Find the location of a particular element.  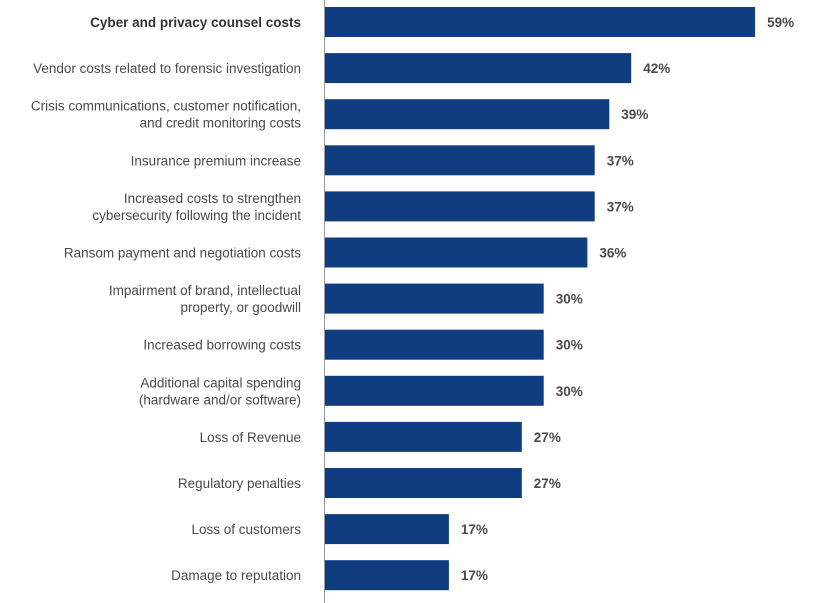

value-label-12: 17% is located at coordinates (474, 575).